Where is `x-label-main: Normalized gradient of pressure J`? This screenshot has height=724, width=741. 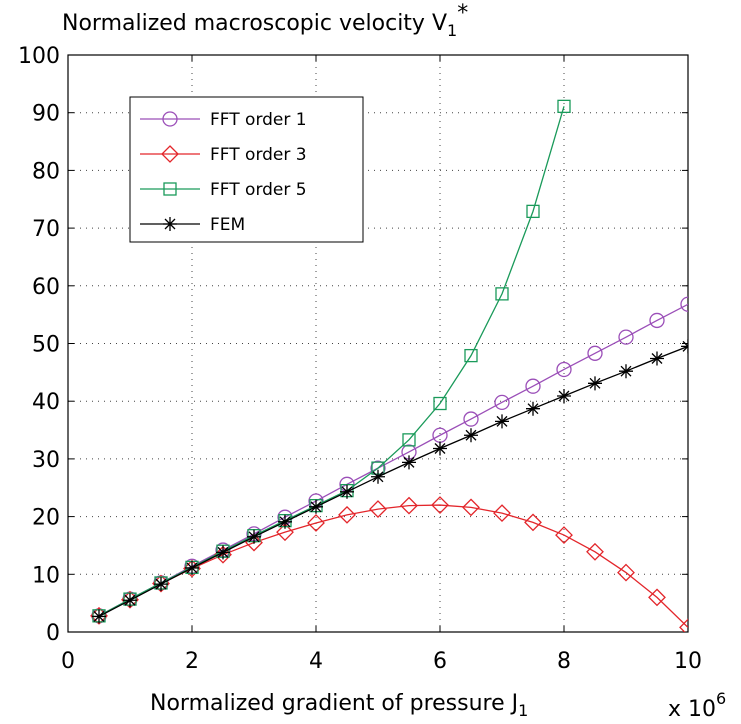 x-label-main: Normalized gradient of pressure J is located at coordinates (334, 703).